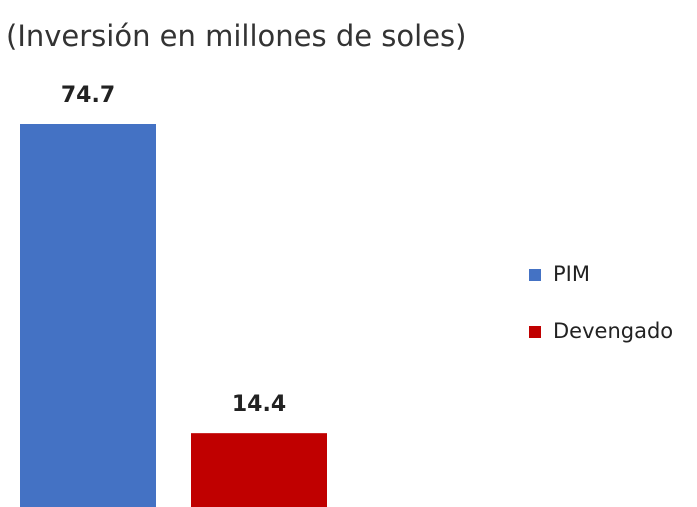 The image size is (697, 507). I want to click on legend-label: PIM, so click(571, 274).